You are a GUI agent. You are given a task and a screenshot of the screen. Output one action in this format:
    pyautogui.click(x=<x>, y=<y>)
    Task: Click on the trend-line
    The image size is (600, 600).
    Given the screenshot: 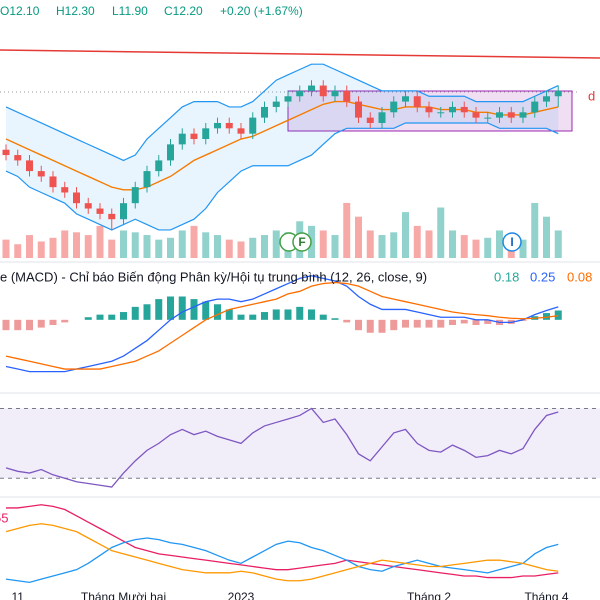 What is the action you would take?
    pyautogui.click(x=300, y=54)
    